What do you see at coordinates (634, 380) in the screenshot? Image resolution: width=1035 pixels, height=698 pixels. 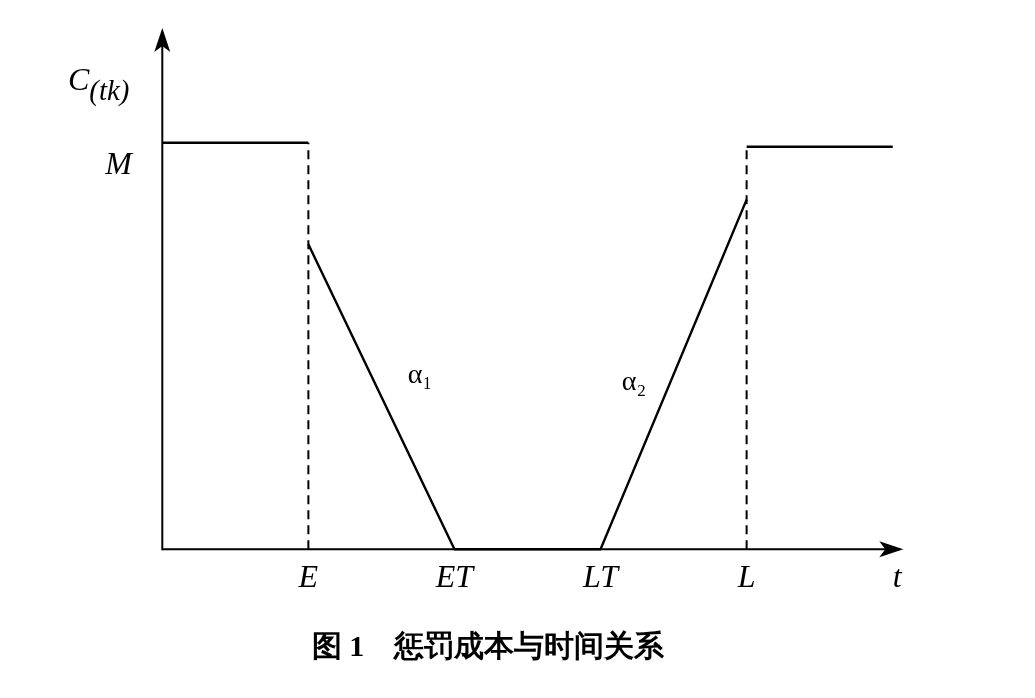 I see `annotation: α₂` at bounding box center [634, 380].